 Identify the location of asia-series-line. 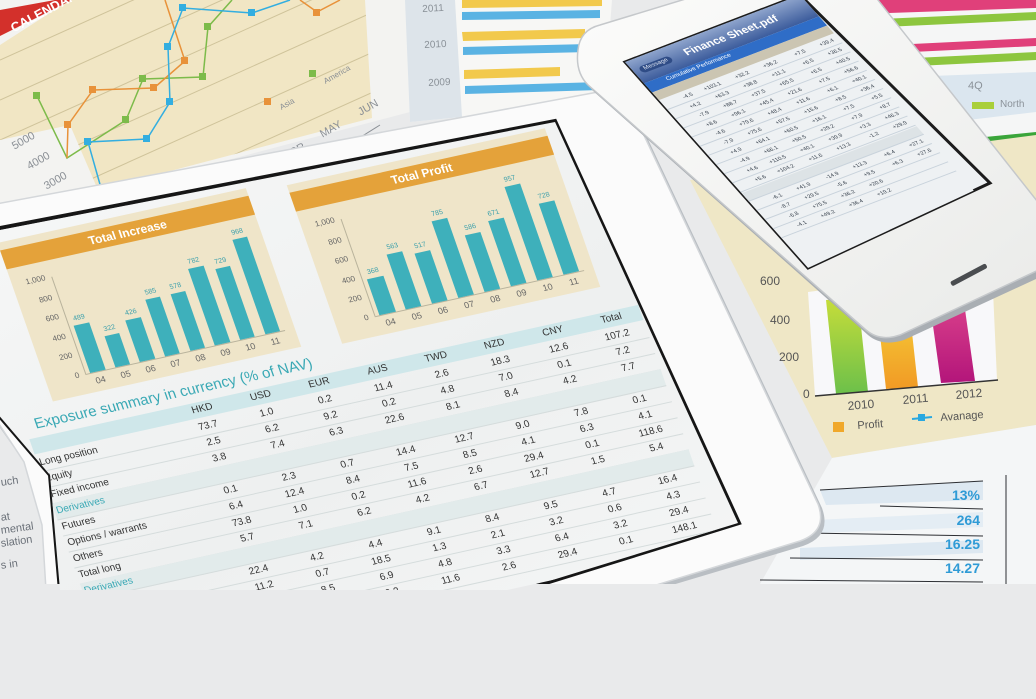
(126, 79).